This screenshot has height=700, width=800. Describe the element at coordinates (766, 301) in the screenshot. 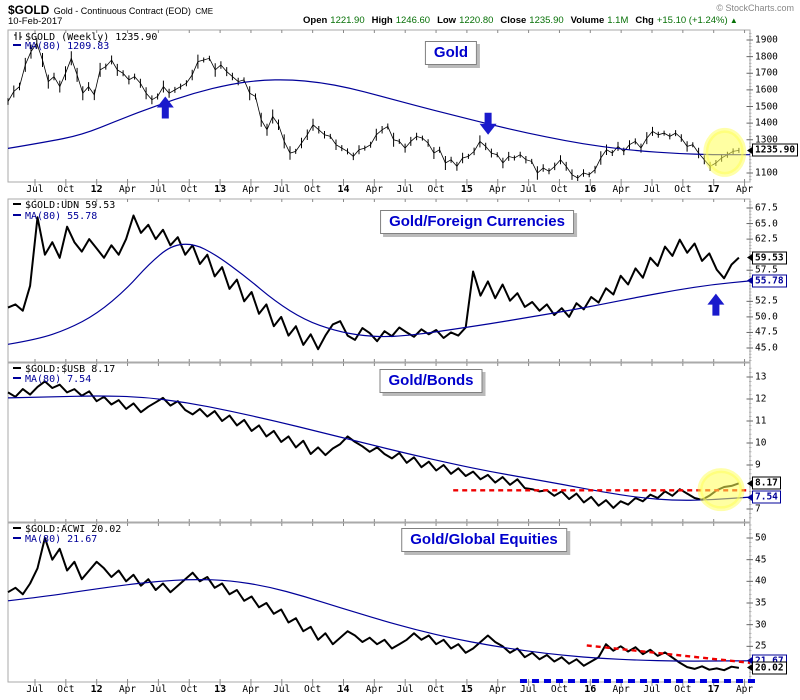

I see `y-axis-label: 52.5` at that location.